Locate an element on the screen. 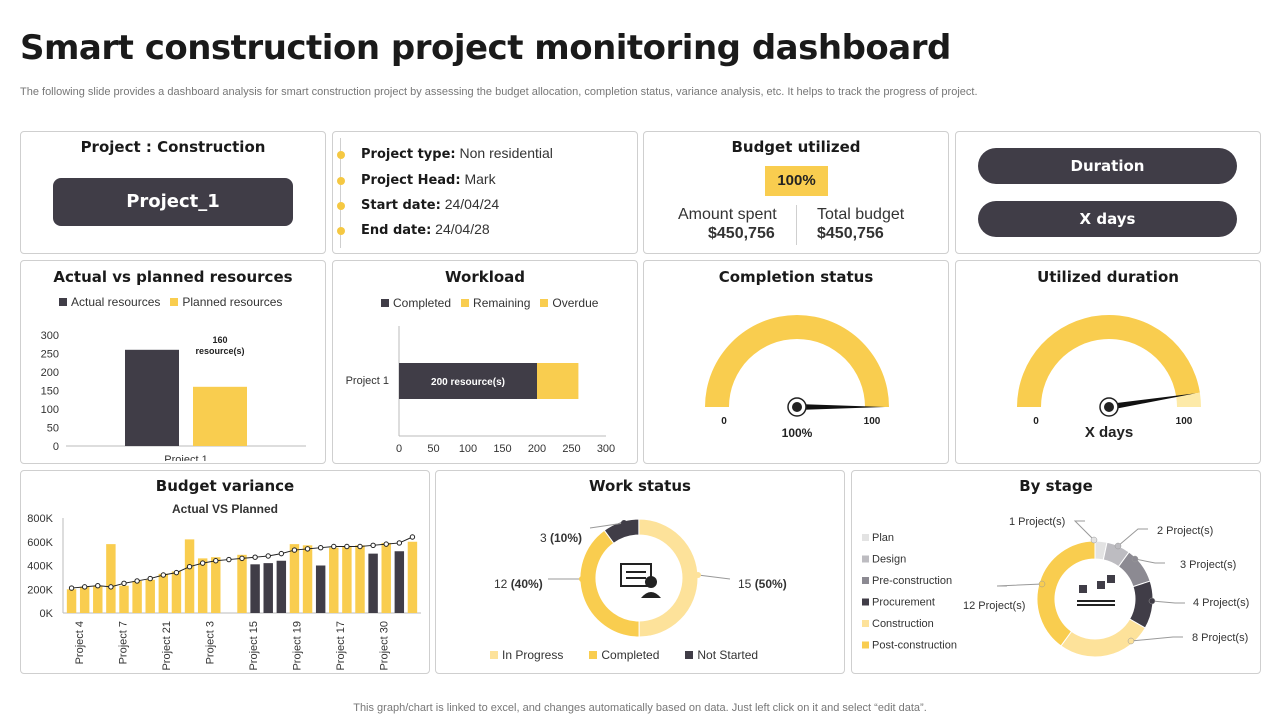 The image size is (1280, 720). info-value: Non residential is located at coordinates (506, 153).